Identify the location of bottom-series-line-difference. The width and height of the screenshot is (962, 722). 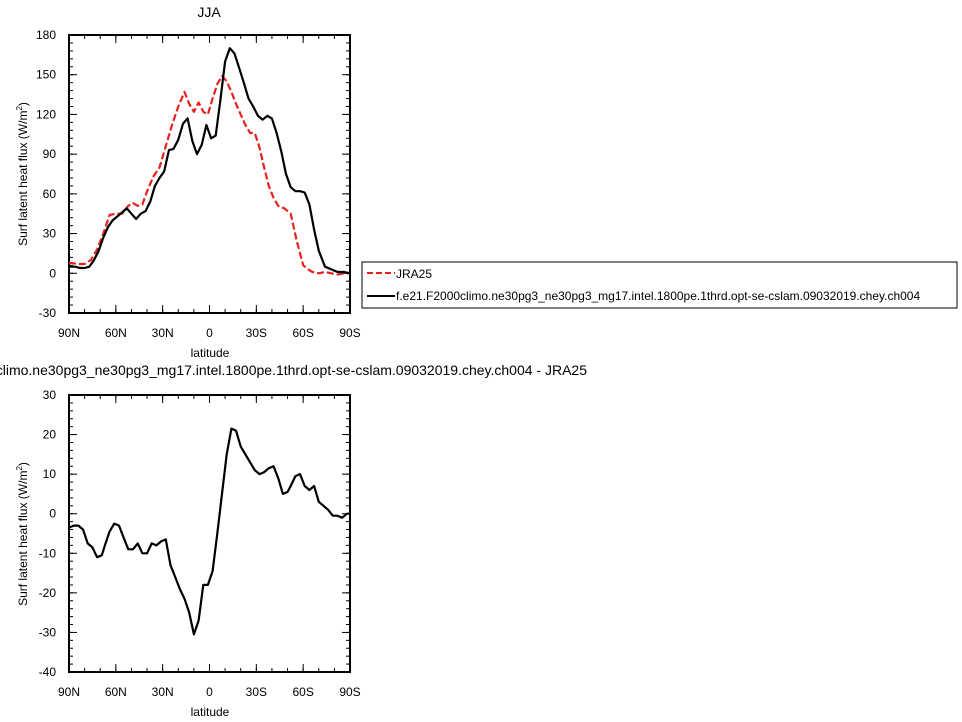
(209, 531).